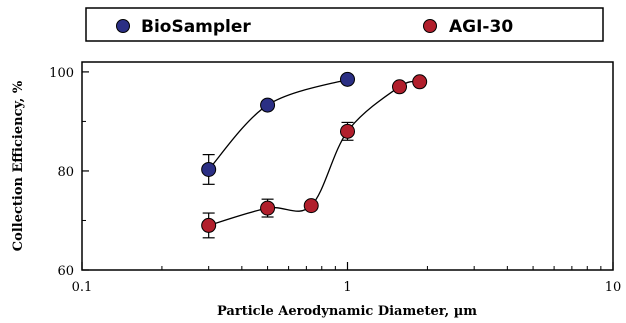 The image size is (626, 323). I want to click on x-axis-title: Particle Aerodynamic Diameter, µm, so click(347, 311).